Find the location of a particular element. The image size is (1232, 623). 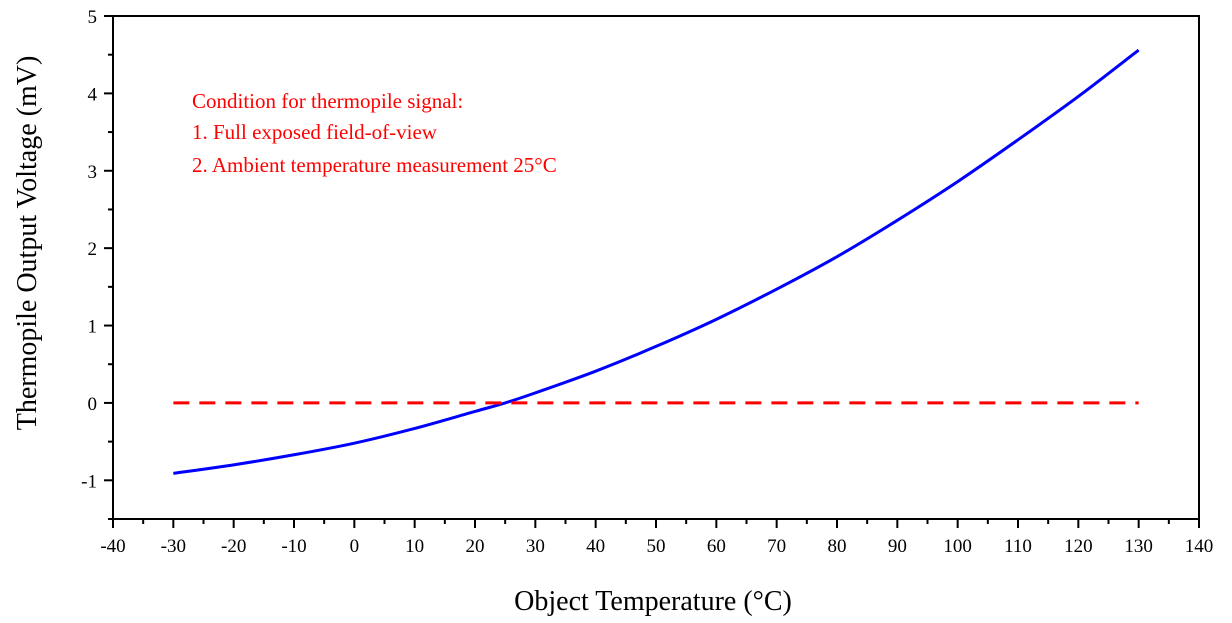

y-tick-label: 2 is located at coordinates (93, 249).